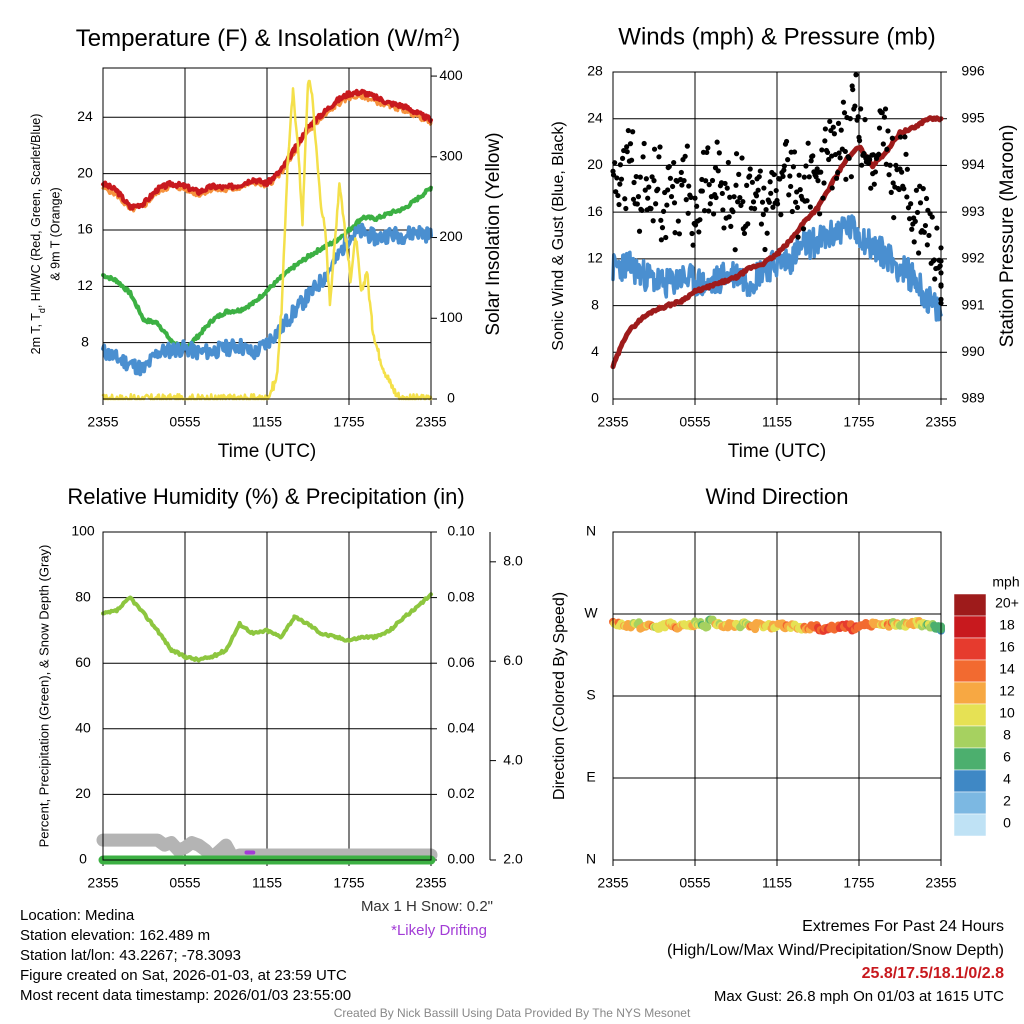 This screenshot has width=1024, height=1024. I want to click on temp-y2-tick-label: 300, so click(451, 156).